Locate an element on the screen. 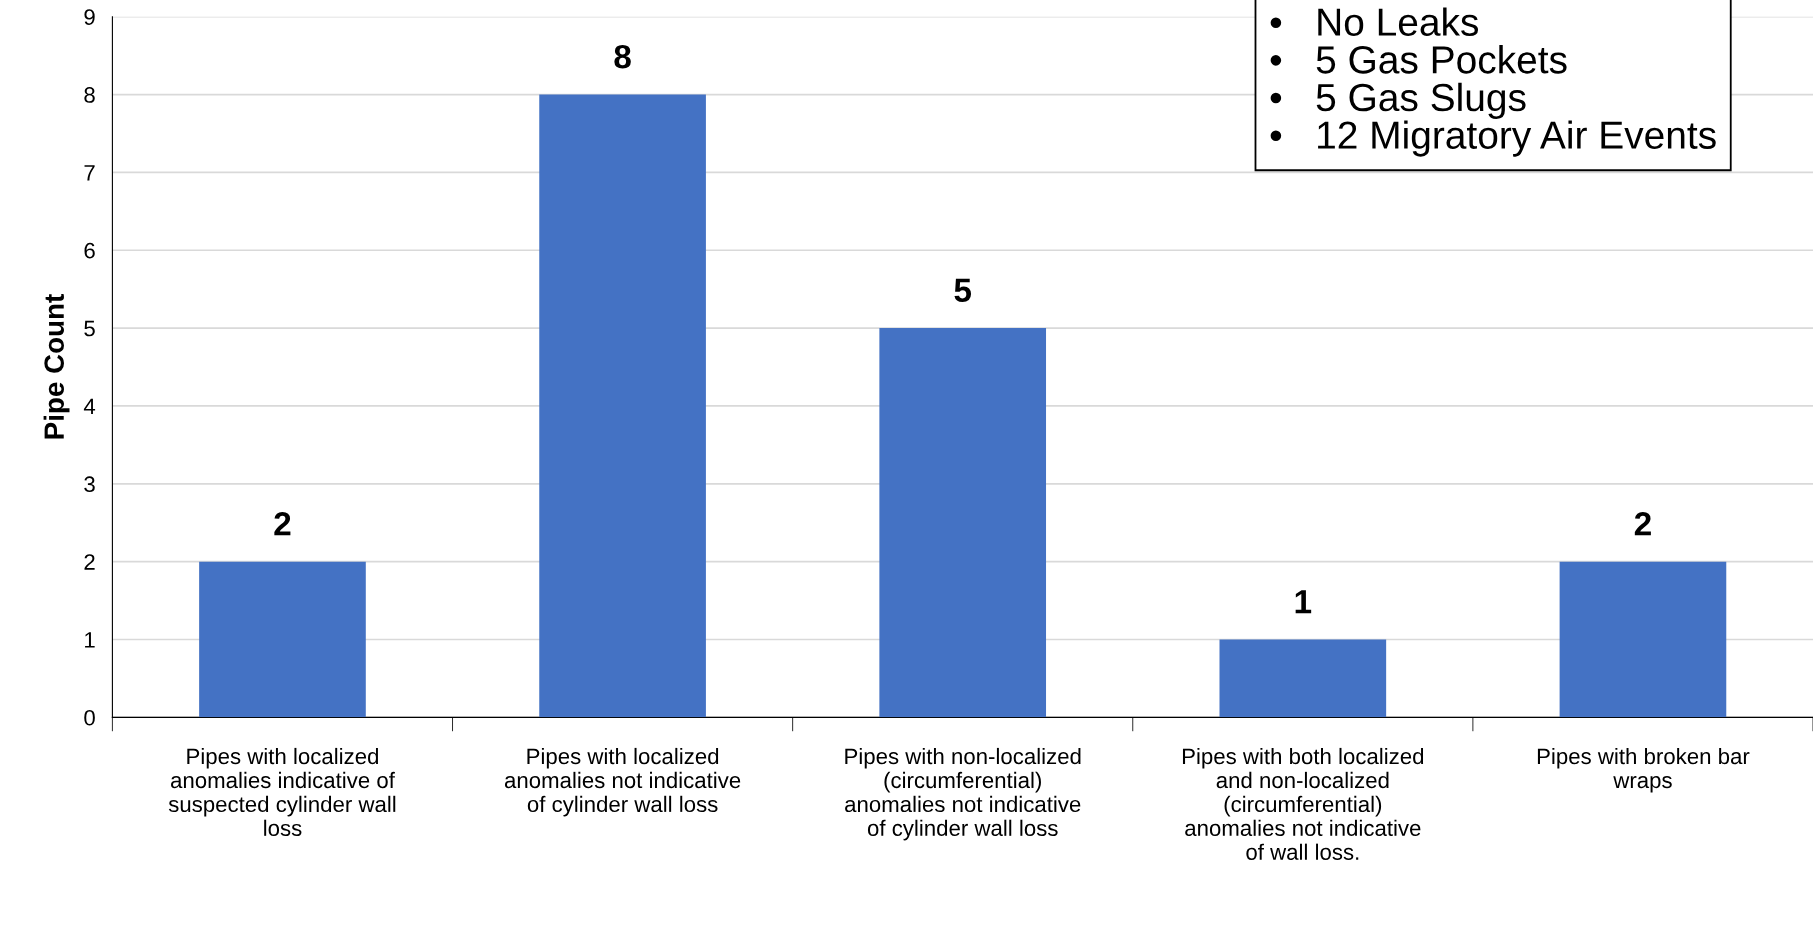  annotation: • 5 Gas Pockets is located at coordinates (1418, 59).